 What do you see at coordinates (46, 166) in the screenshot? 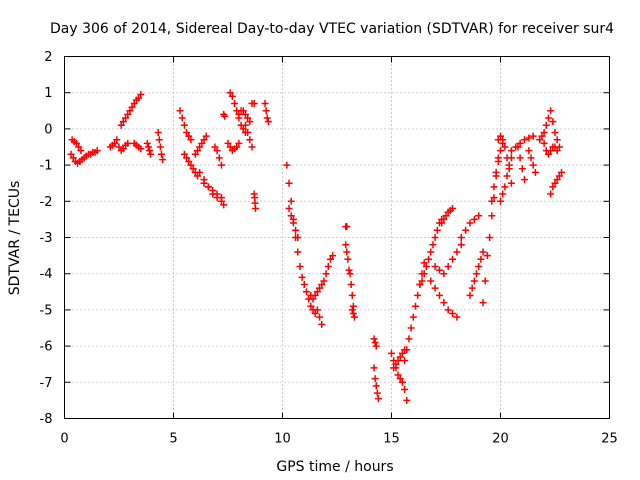
I see `y-tick-label: -1` at bounding box center [46, 166].